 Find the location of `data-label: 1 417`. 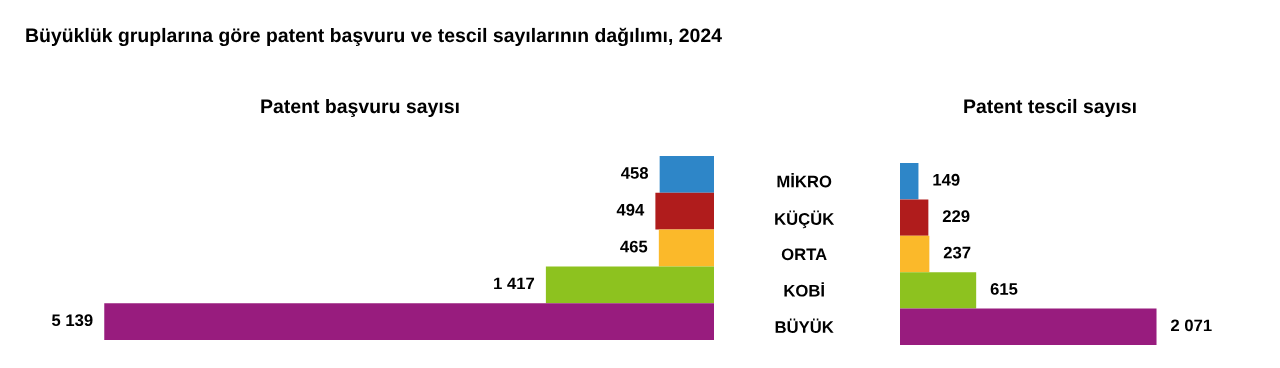

data-label: 1 417 is located at coordinates (514, 283).